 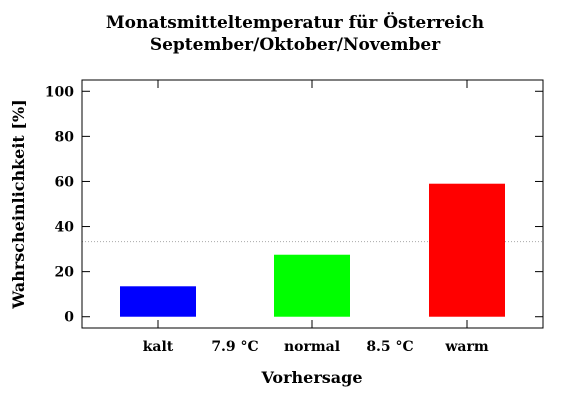 I want to click on chart-title-line-2: September/Oktober/November, so click(x=295, y=45).